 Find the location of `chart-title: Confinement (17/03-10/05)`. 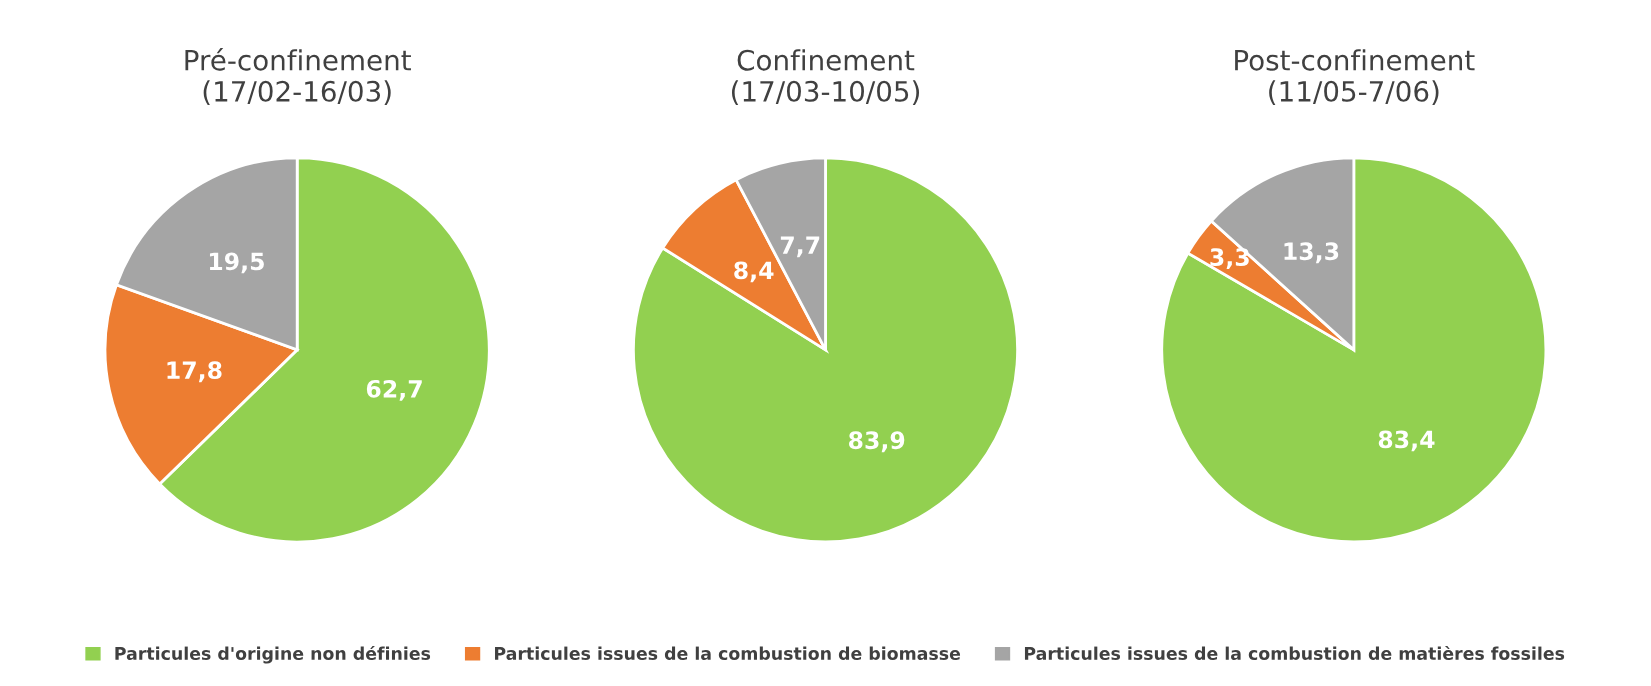

chart-title: Confinement (17/03-10/05) is located at coordinates (825, 77).